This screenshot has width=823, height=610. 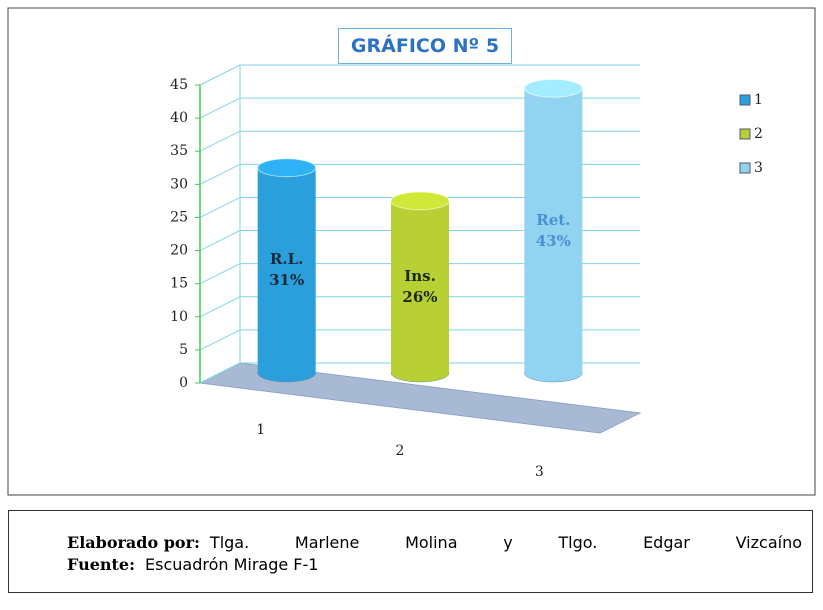 I want to click on legend-label: 1, so click(x=758, y=100).